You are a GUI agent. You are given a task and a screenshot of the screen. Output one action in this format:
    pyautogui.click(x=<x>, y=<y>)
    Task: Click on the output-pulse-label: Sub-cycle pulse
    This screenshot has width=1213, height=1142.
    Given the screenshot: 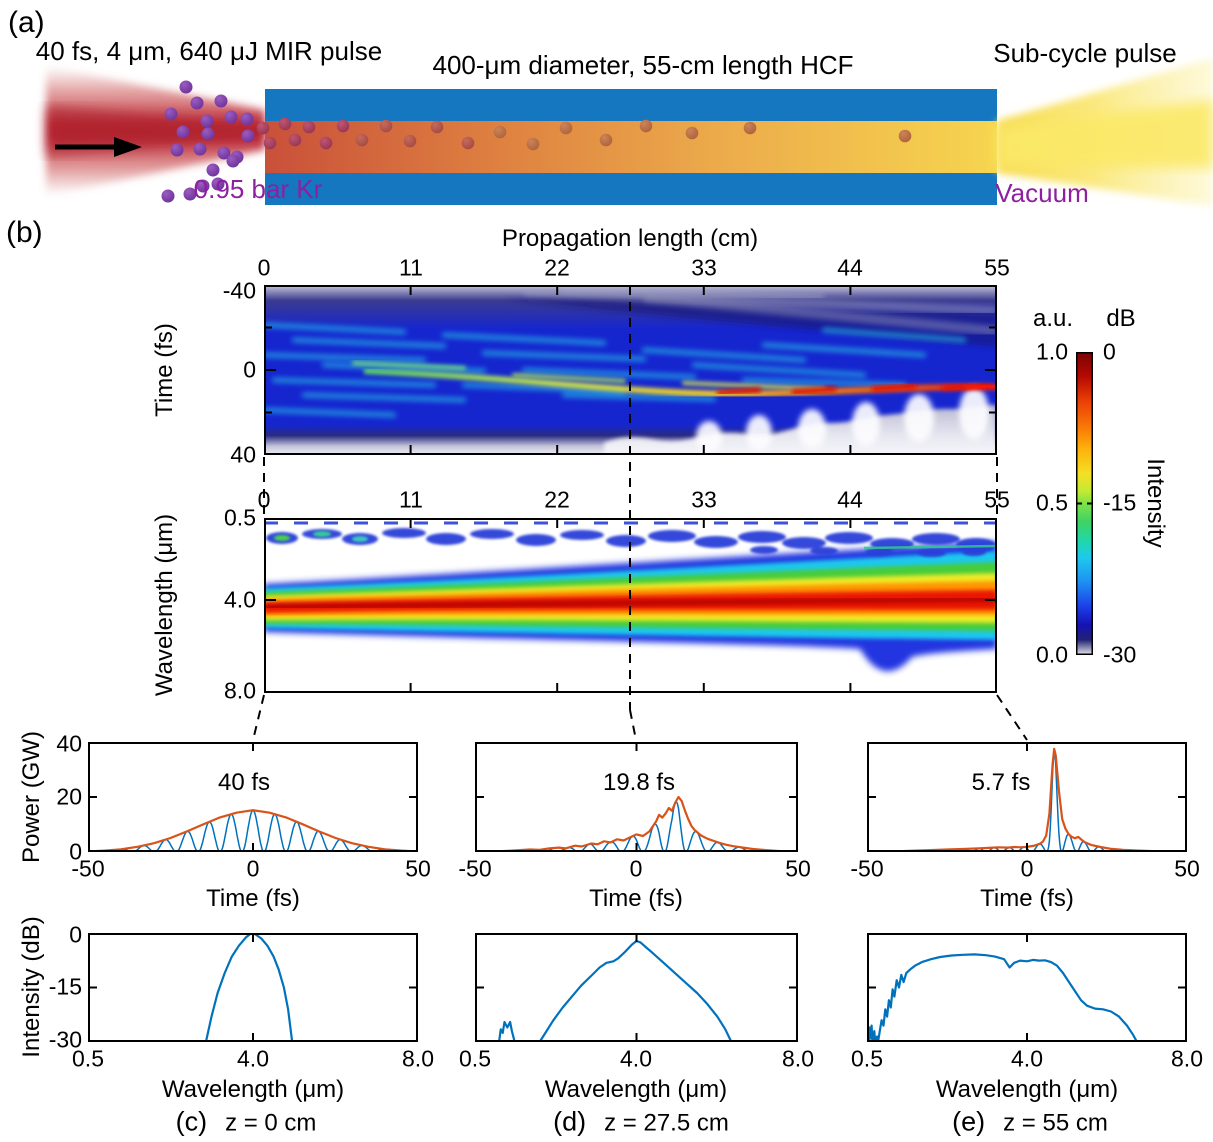 What is the action you would take?
    pyautogui.click(x=1085, y=53)
    